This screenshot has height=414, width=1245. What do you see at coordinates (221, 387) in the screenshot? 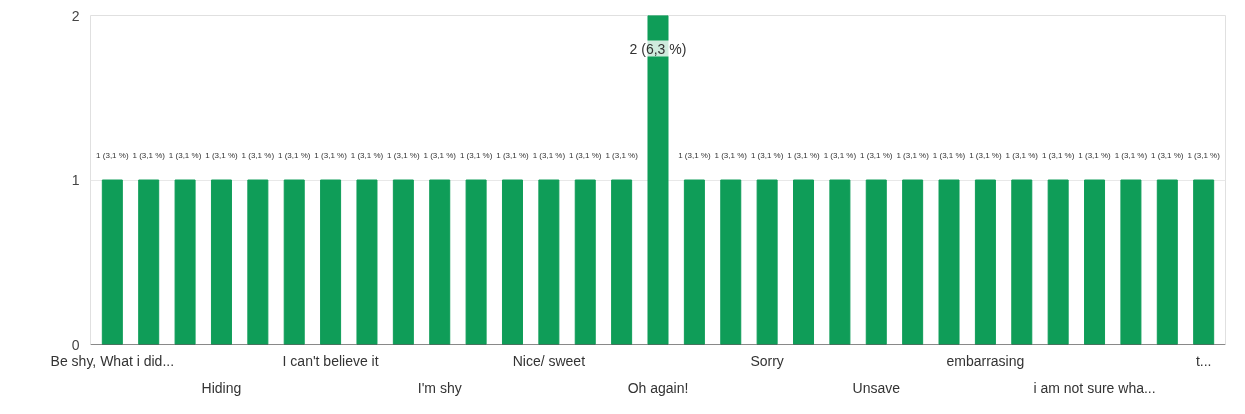
I see `x-tick-label: Hiding` at bounding box center [221, 387].